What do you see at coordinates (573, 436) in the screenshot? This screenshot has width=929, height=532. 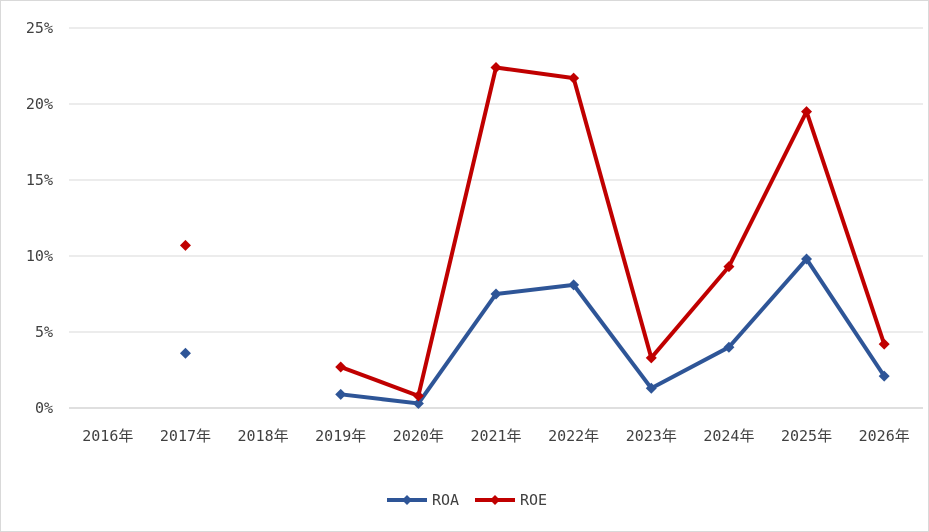 I see `x-tick-label: 2022年` at bounding box center [573, 436].